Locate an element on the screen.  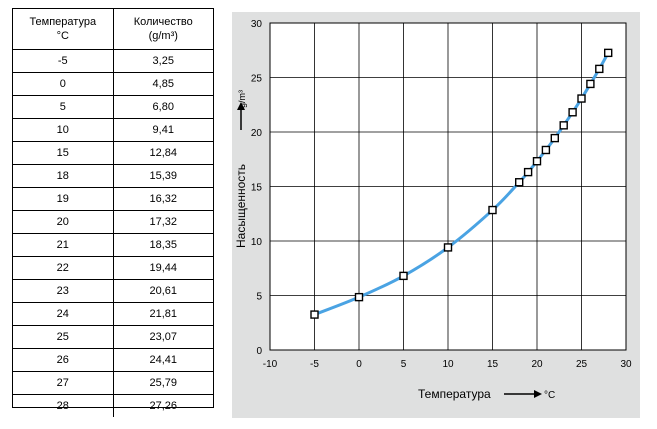
temperature-cell: 5 is located at coordinates (63, 107).